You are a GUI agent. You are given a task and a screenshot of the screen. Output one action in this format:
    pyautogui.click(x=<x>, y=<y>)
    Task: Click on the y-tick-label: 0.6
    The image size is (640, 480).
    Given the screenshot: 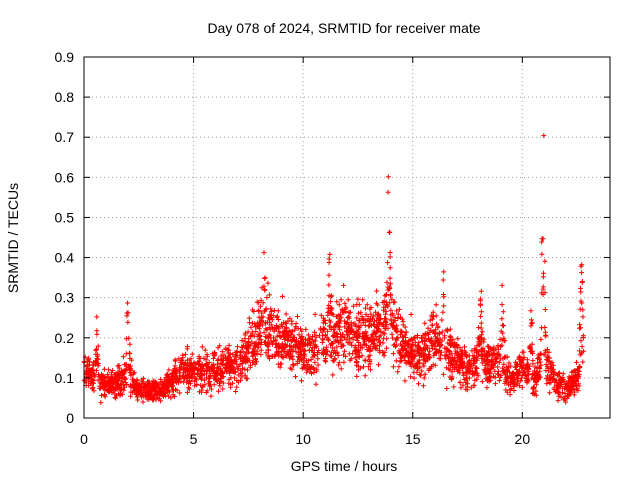 What is the action you would take?
    pyautogui.click(x=65, y=177)
    